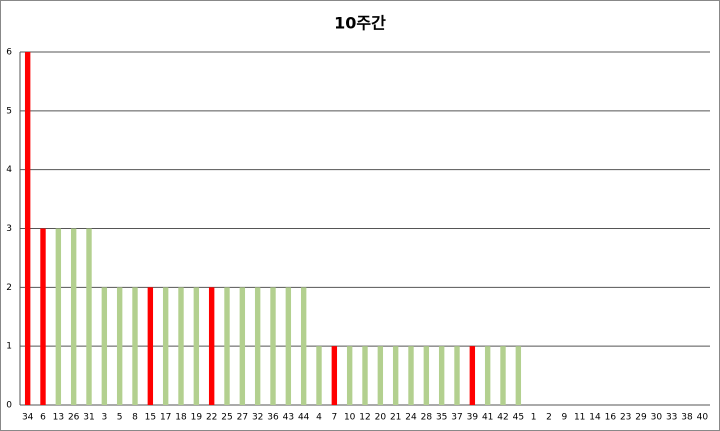  What do you see at coordinates (487, 418) in the screenshot?
I see `x-tick-label: 41` at bounding box center [487, 418].